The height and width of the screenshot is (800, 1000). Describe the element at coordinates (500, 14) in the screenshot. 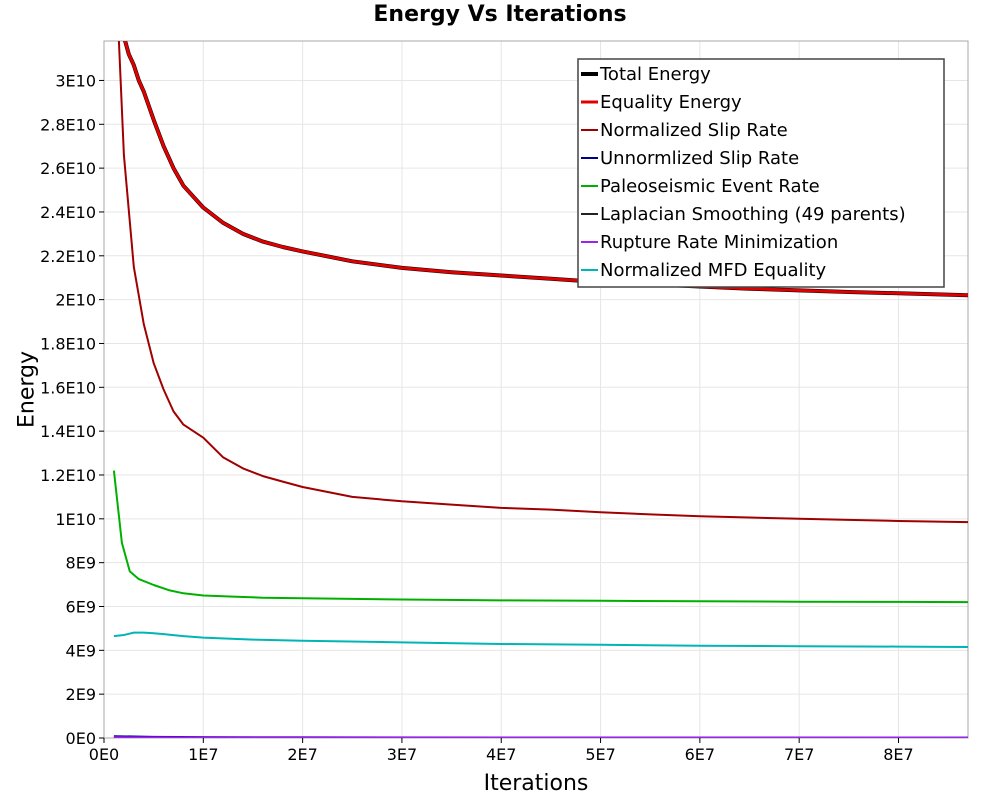

I see `chart-title: Energy Vs Iterations` at that location.